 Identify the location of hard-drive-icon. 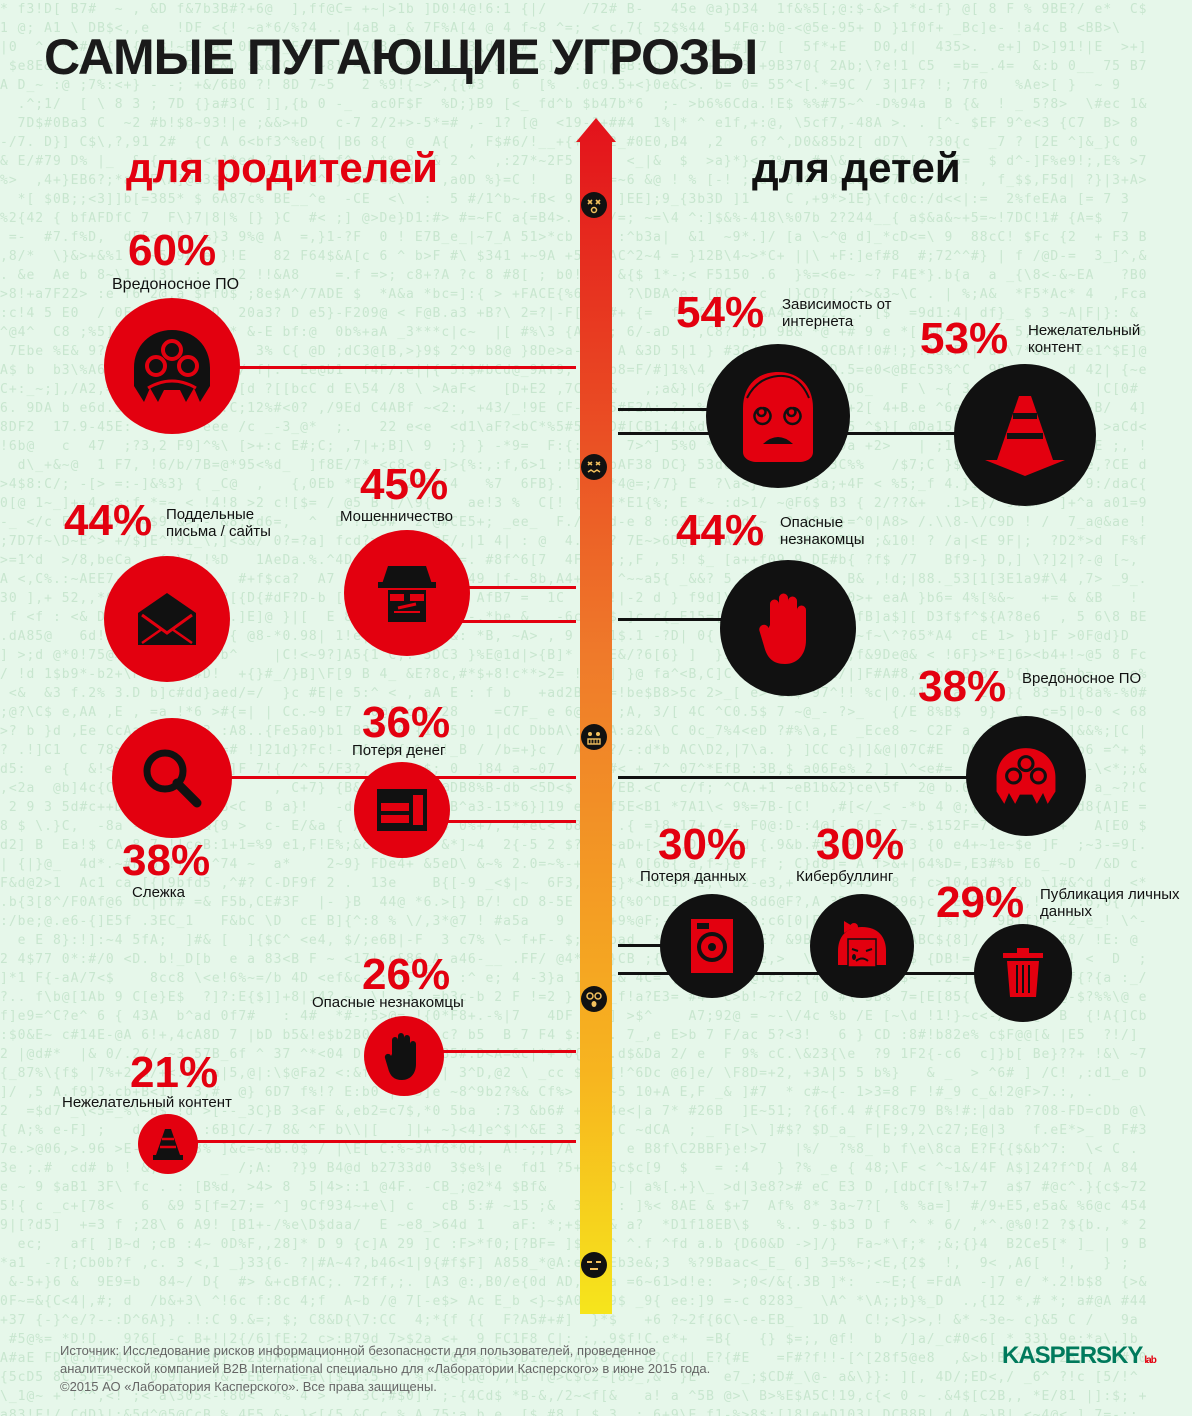
(712, 946).